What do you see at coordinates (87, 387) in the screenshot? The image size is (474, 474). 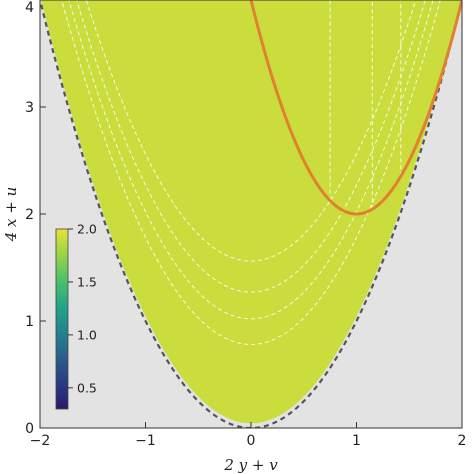 I see `colorbar-tick-label: 0.5` at bounding box center [87, 387].